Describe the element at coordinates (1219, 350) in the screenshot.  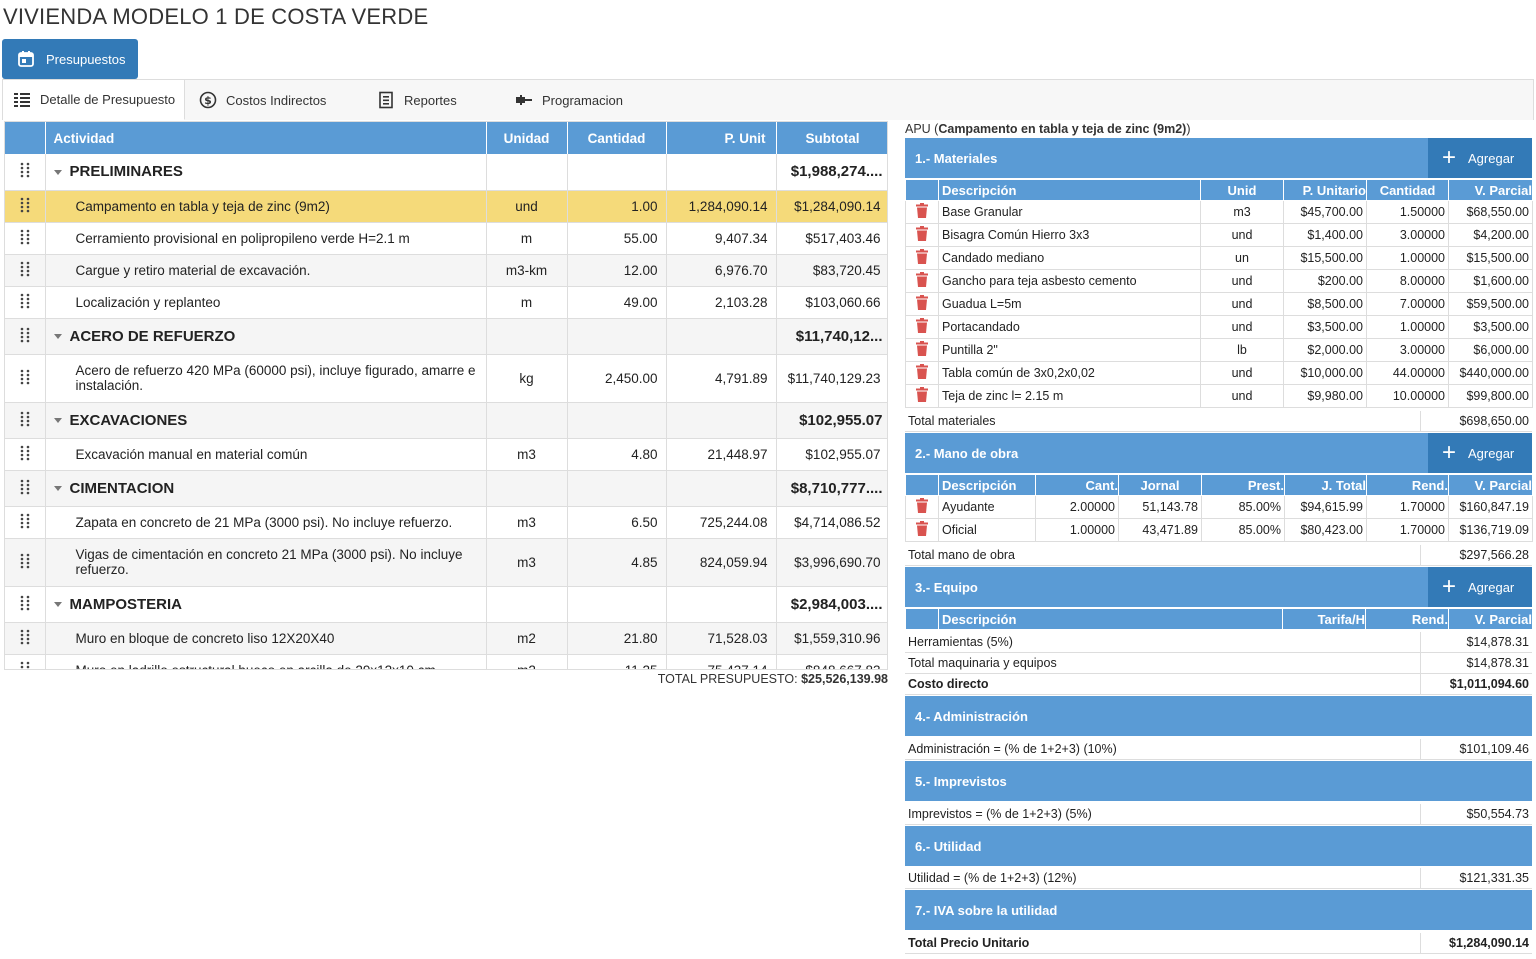
I see `material-row: Puntilla 2" lb $2,000.00 3.00000 $6,000.00` at that location.